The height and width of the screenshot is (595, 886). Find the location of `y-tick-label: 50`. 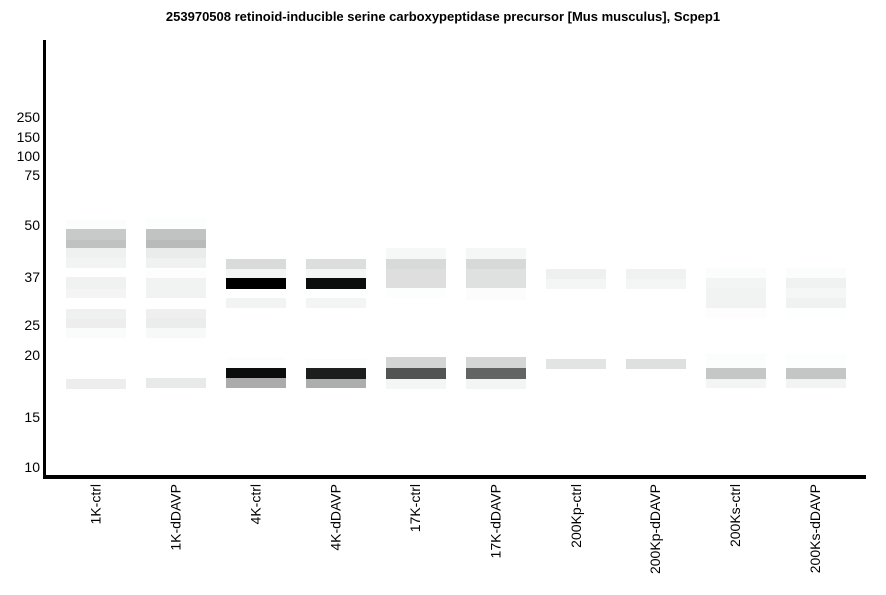

y-tick-label: 50 is located at coordinates (32, 225).